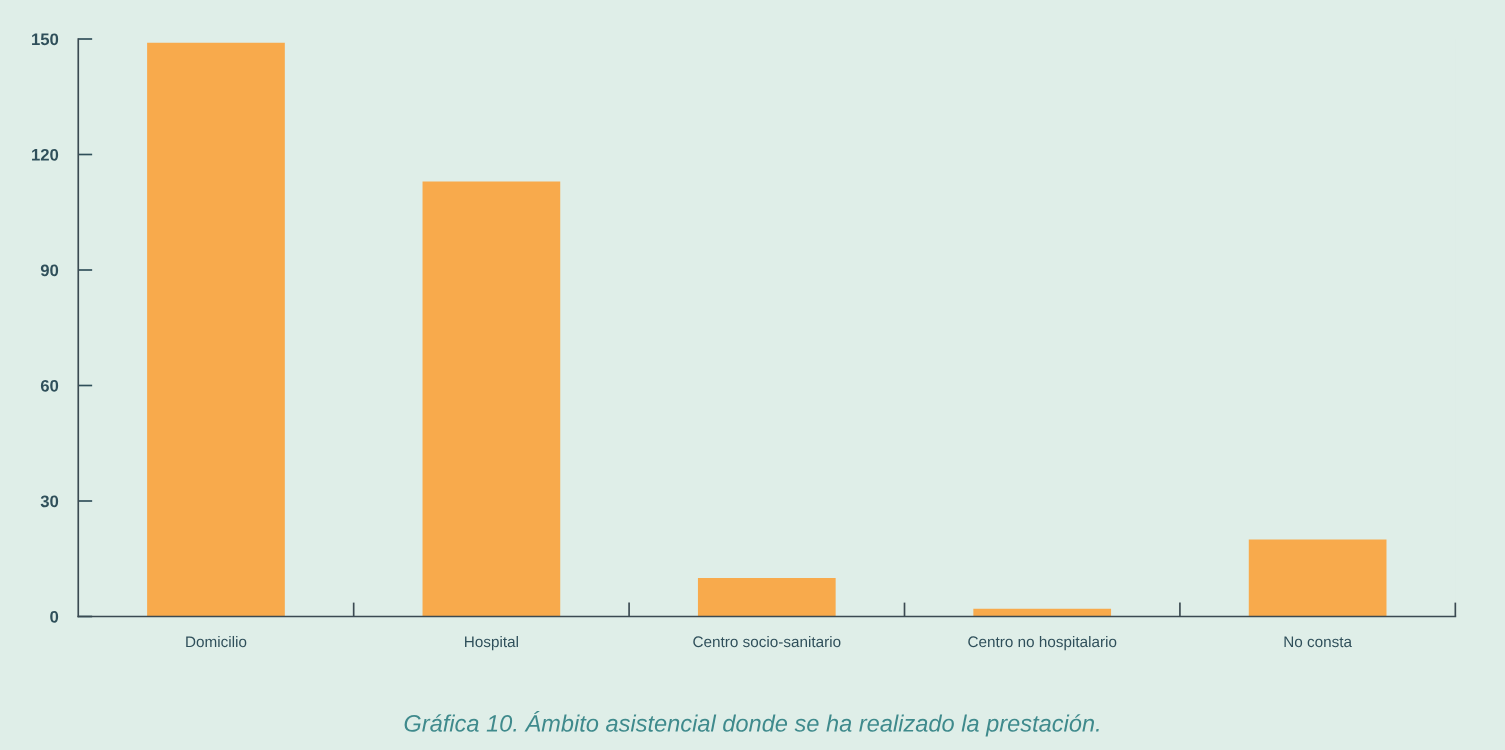 This screenshot has width=1505, height=750. What do you see at coordinates (49, 501) in the screenshot?
I see `y-tick-label: 30` at bounding box center [49, 501].